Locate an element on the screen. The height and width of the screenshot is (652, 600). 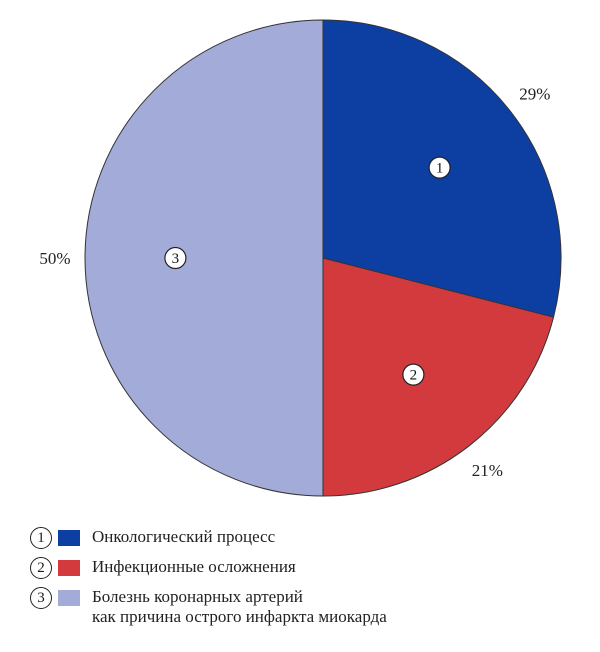
slice-marker-number: 1 is located at coordinates (440, 169).